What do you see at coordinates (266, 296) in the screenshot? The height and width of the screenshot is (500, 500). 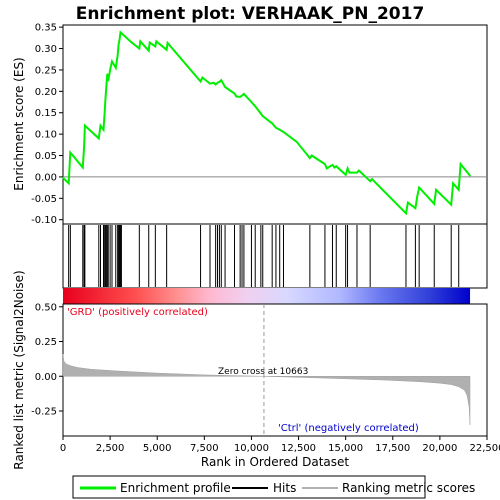 I see `rank-color-bar` at bounding box center [266, 296].